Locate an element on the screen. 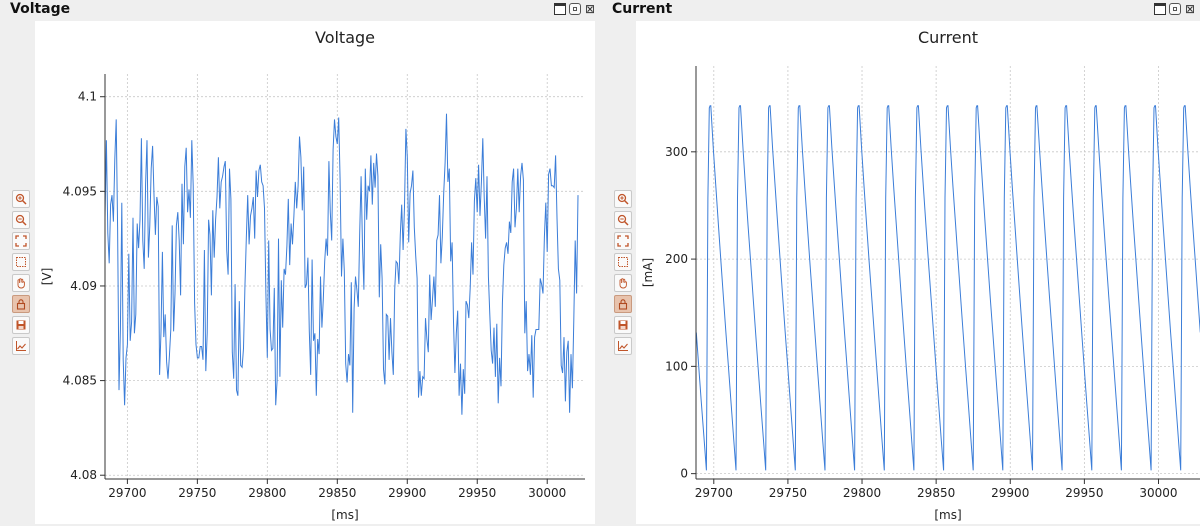 Image resolution: width=1200 pixels, height=526 pixels. y-tick-label: 200 is located at coordinates (676, 259).